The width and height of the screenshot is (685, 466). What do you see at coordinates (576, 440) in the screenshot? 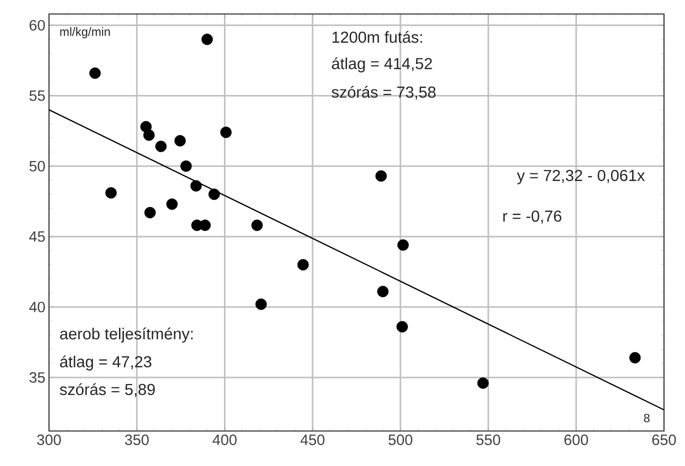
I see `x-tick-label: 600` at bounding box center [576, 440].